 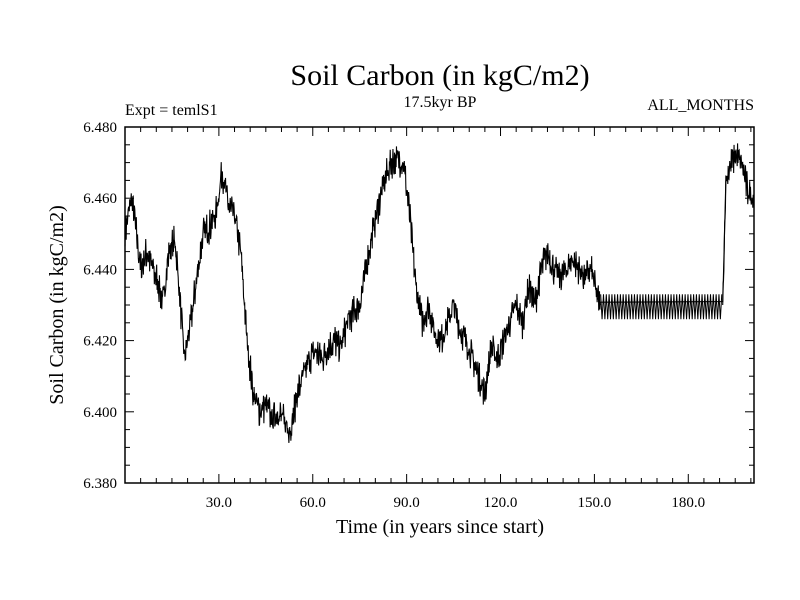 I want to click on experiment-label: Expt = temlS1, so click(x=171, y=110).